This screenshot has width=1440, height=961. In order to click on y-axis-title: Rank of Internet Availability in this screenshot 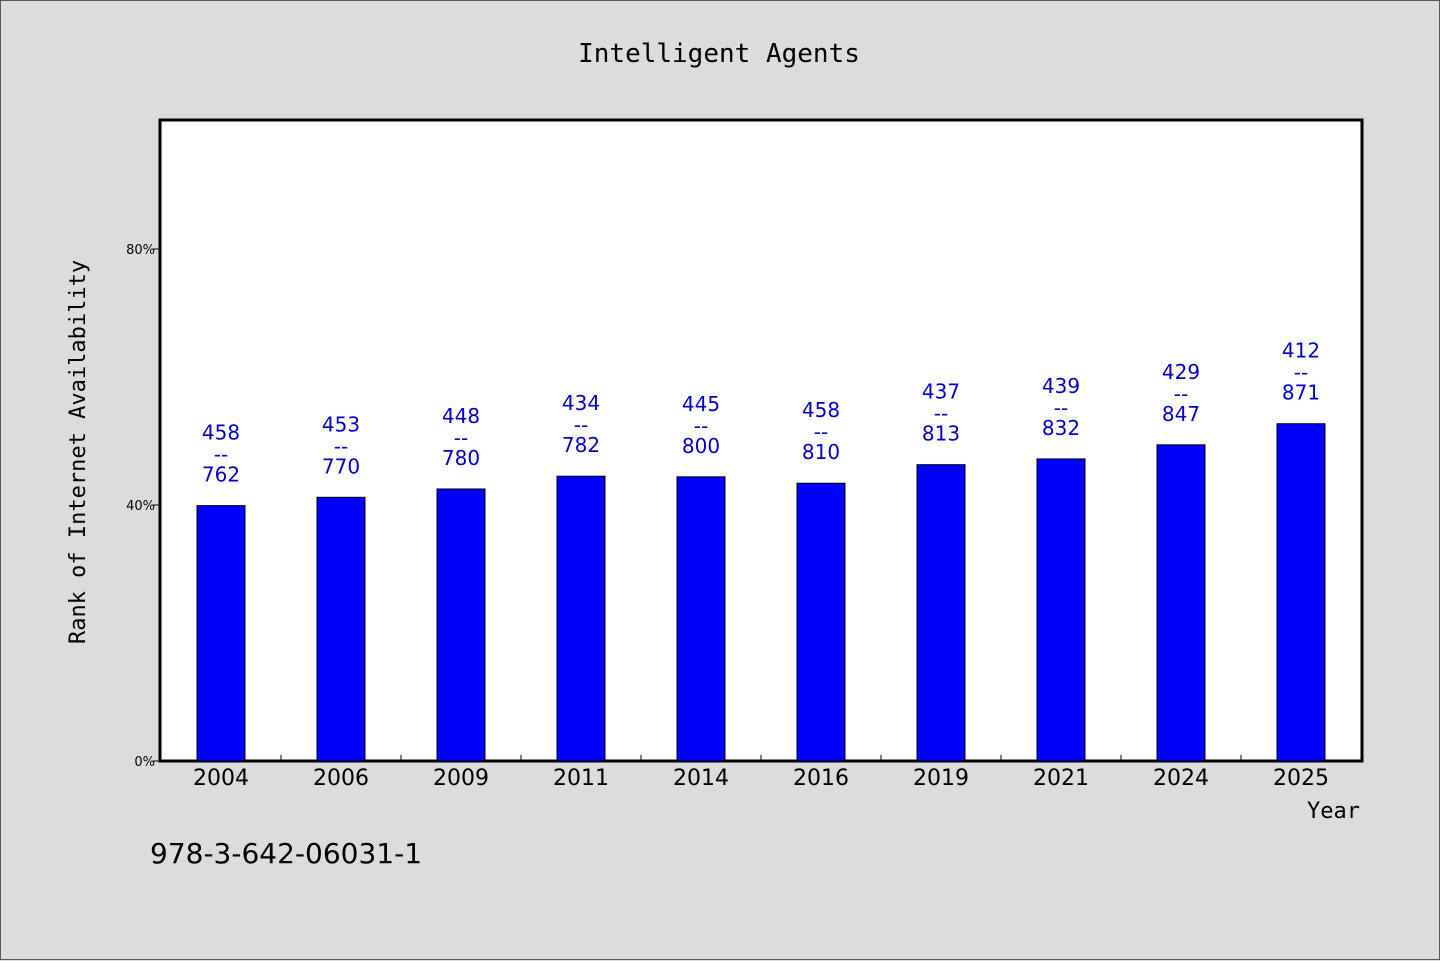, I will do `click(78, 452)`.